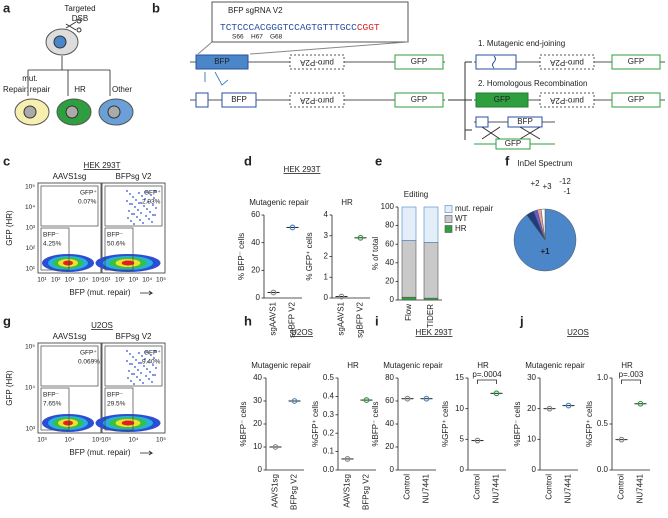 The width and height of the screenshot is (668, 518). I want to click on gate-value: 7.65%, so click(52, 404).